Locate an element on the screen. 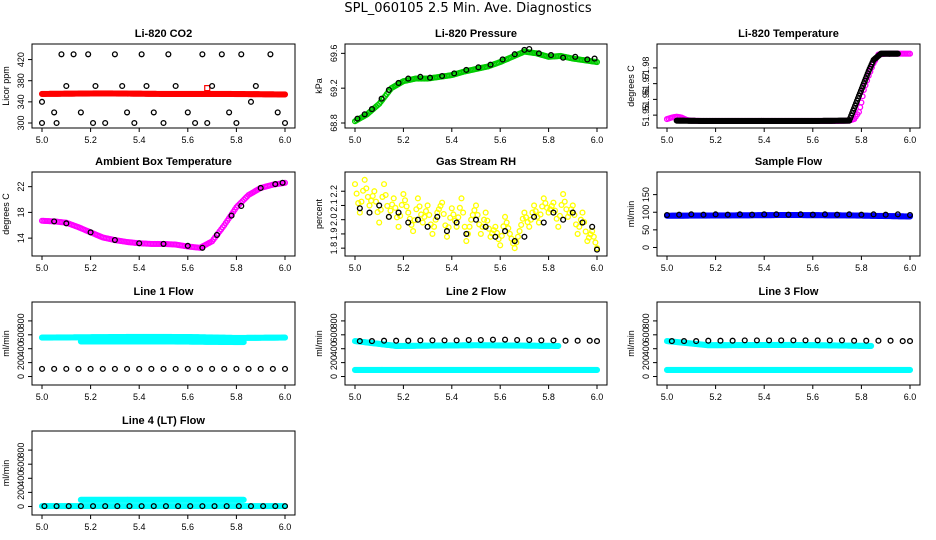  y-axis-label: percent is located at coordinates (319, 213).